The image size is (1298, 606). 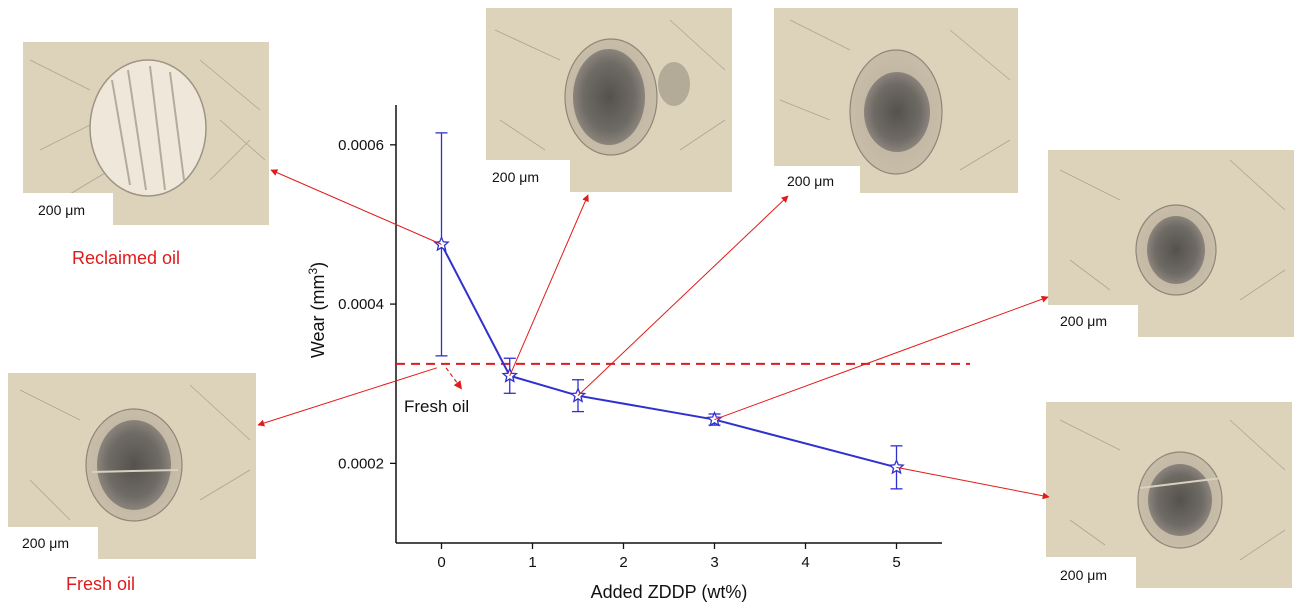 I want to click on x-axis-title: Added ZDDP (wt%), so click(x=669, y=592).